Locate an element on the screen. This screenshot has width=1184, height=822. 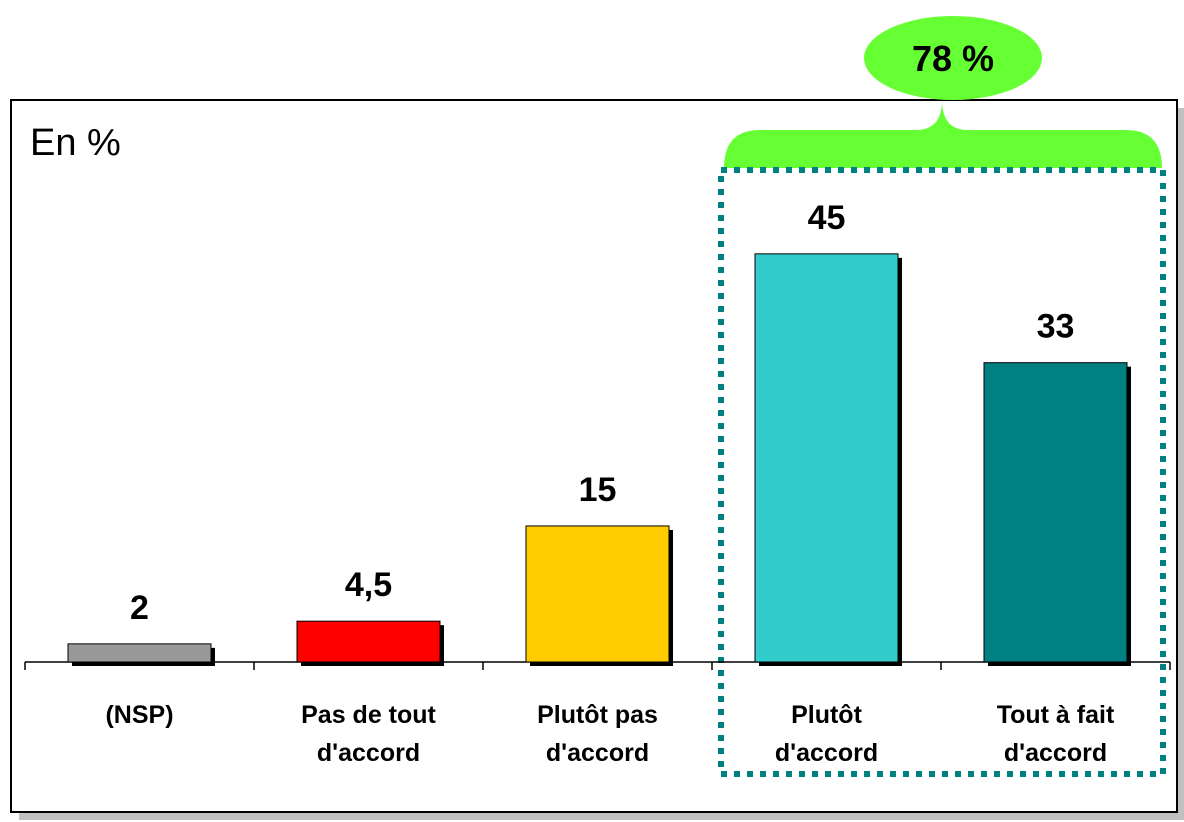
category-label: Pas de tout is located at coordinates (368, 715).